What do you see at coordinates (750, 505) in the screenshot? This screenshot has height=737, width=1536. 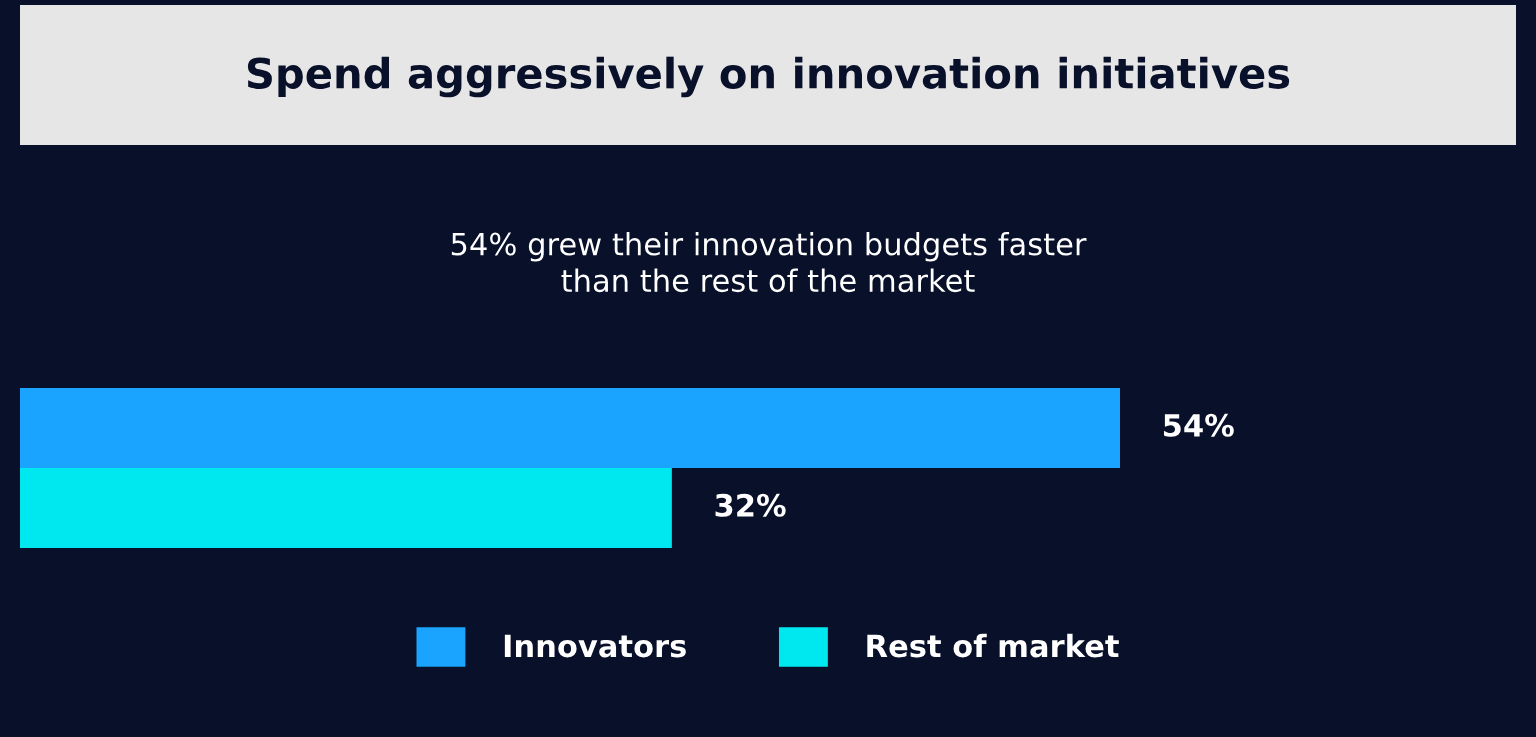 I see `data-label: 32%` at bounding box center [750, 505].